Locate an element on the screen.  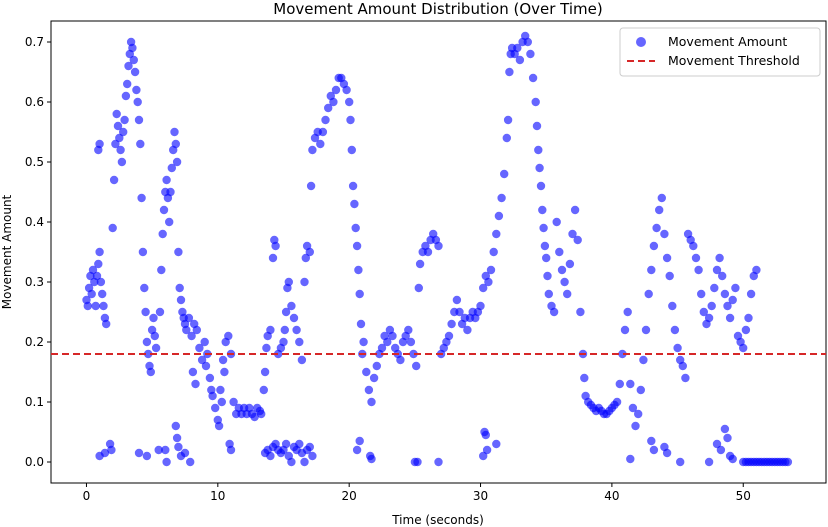
y-axis-ticks: 0.0 0.1 0.2 0.3 0.4 0.5 0.6 0.7 is located at coordinates (38, 252).